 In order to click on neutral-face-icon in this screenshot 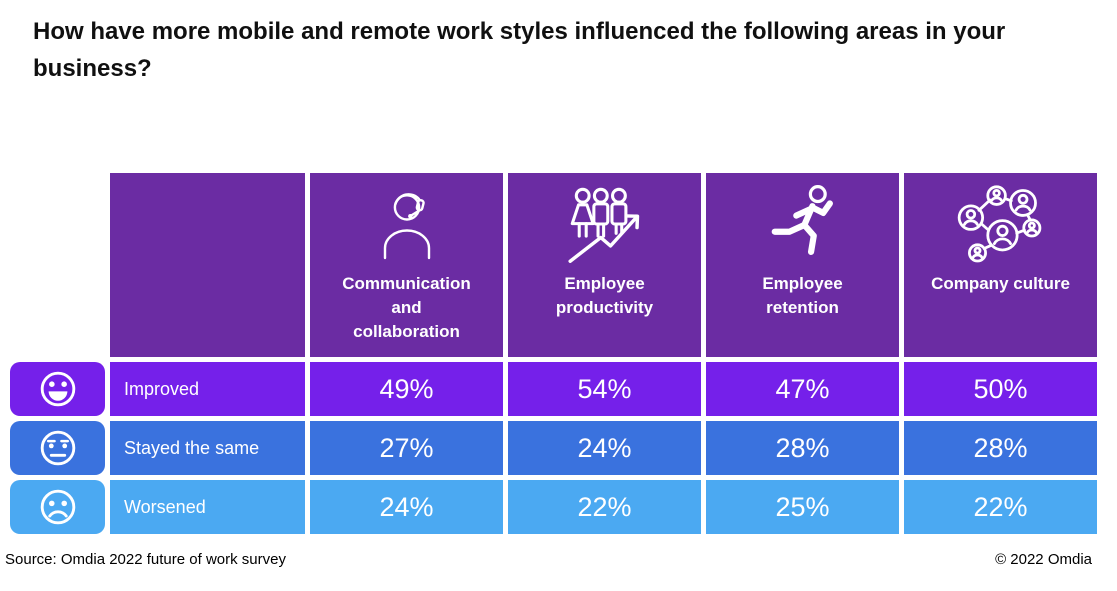, I will do `click(57, 448)`.